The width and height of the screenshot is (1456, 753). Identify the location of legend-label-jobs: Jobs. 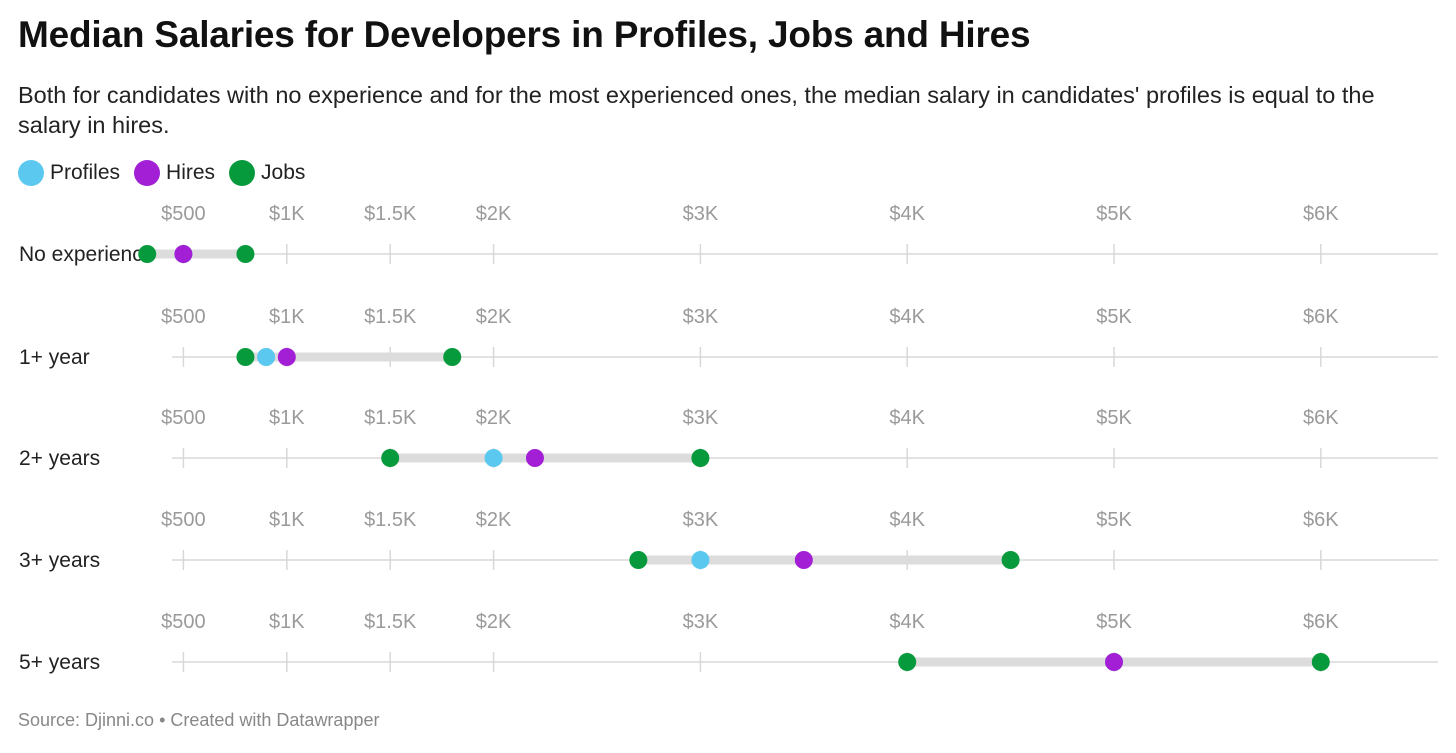
(283, 172).